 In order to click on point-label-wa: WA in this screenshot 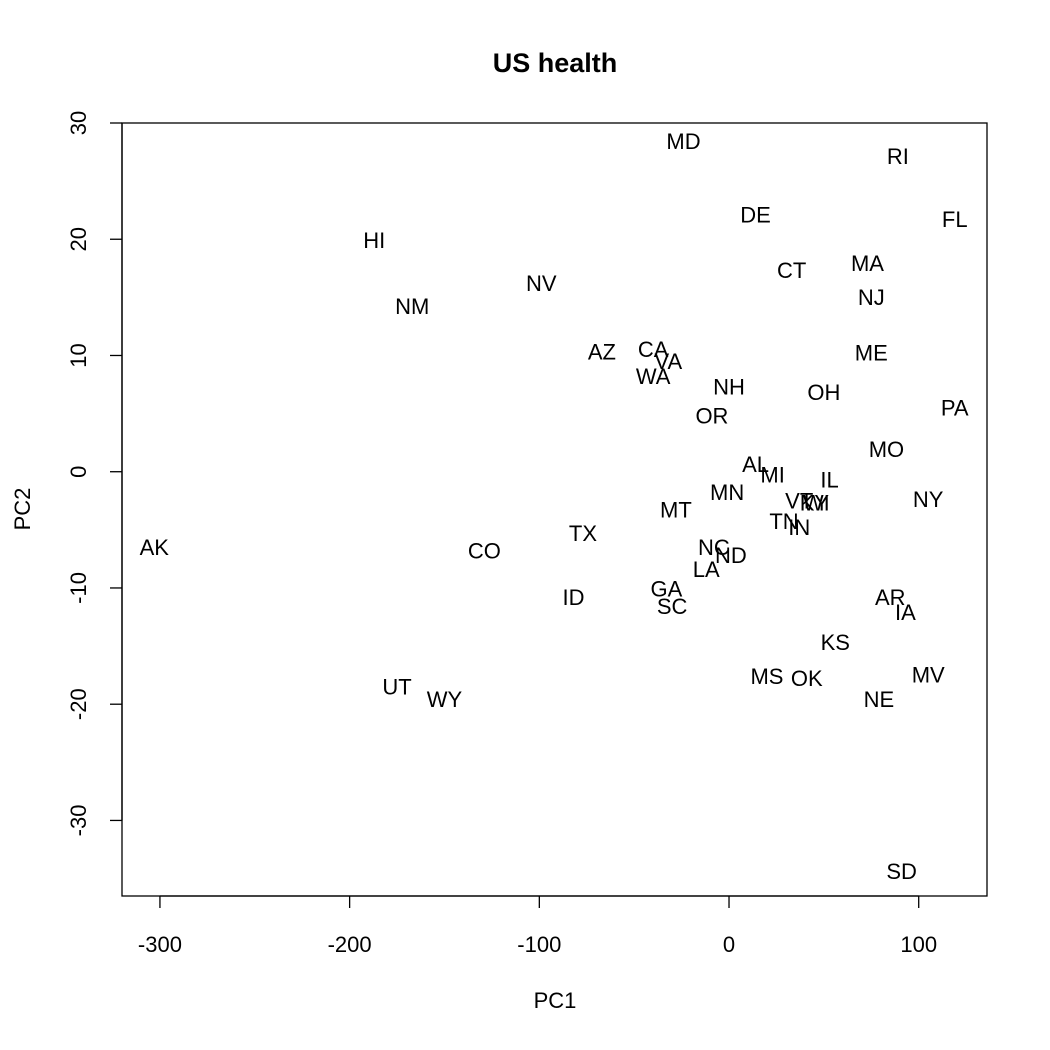, I will do `click(653, 376)`.